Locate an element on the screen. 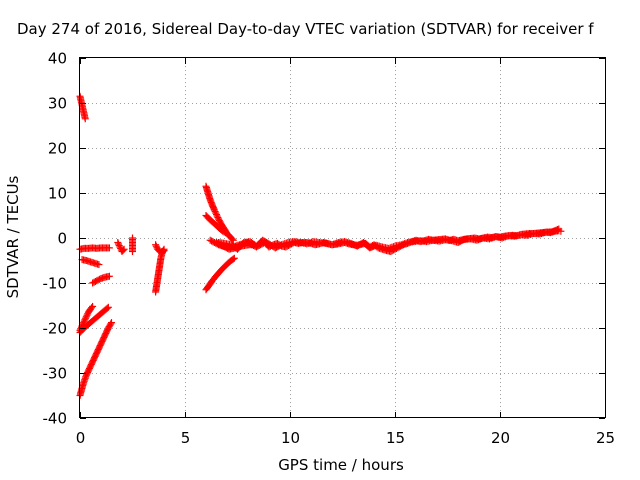 This screenshot has height=480, width=640. y-tick-label: 30 is located at coordinates (57, 104).